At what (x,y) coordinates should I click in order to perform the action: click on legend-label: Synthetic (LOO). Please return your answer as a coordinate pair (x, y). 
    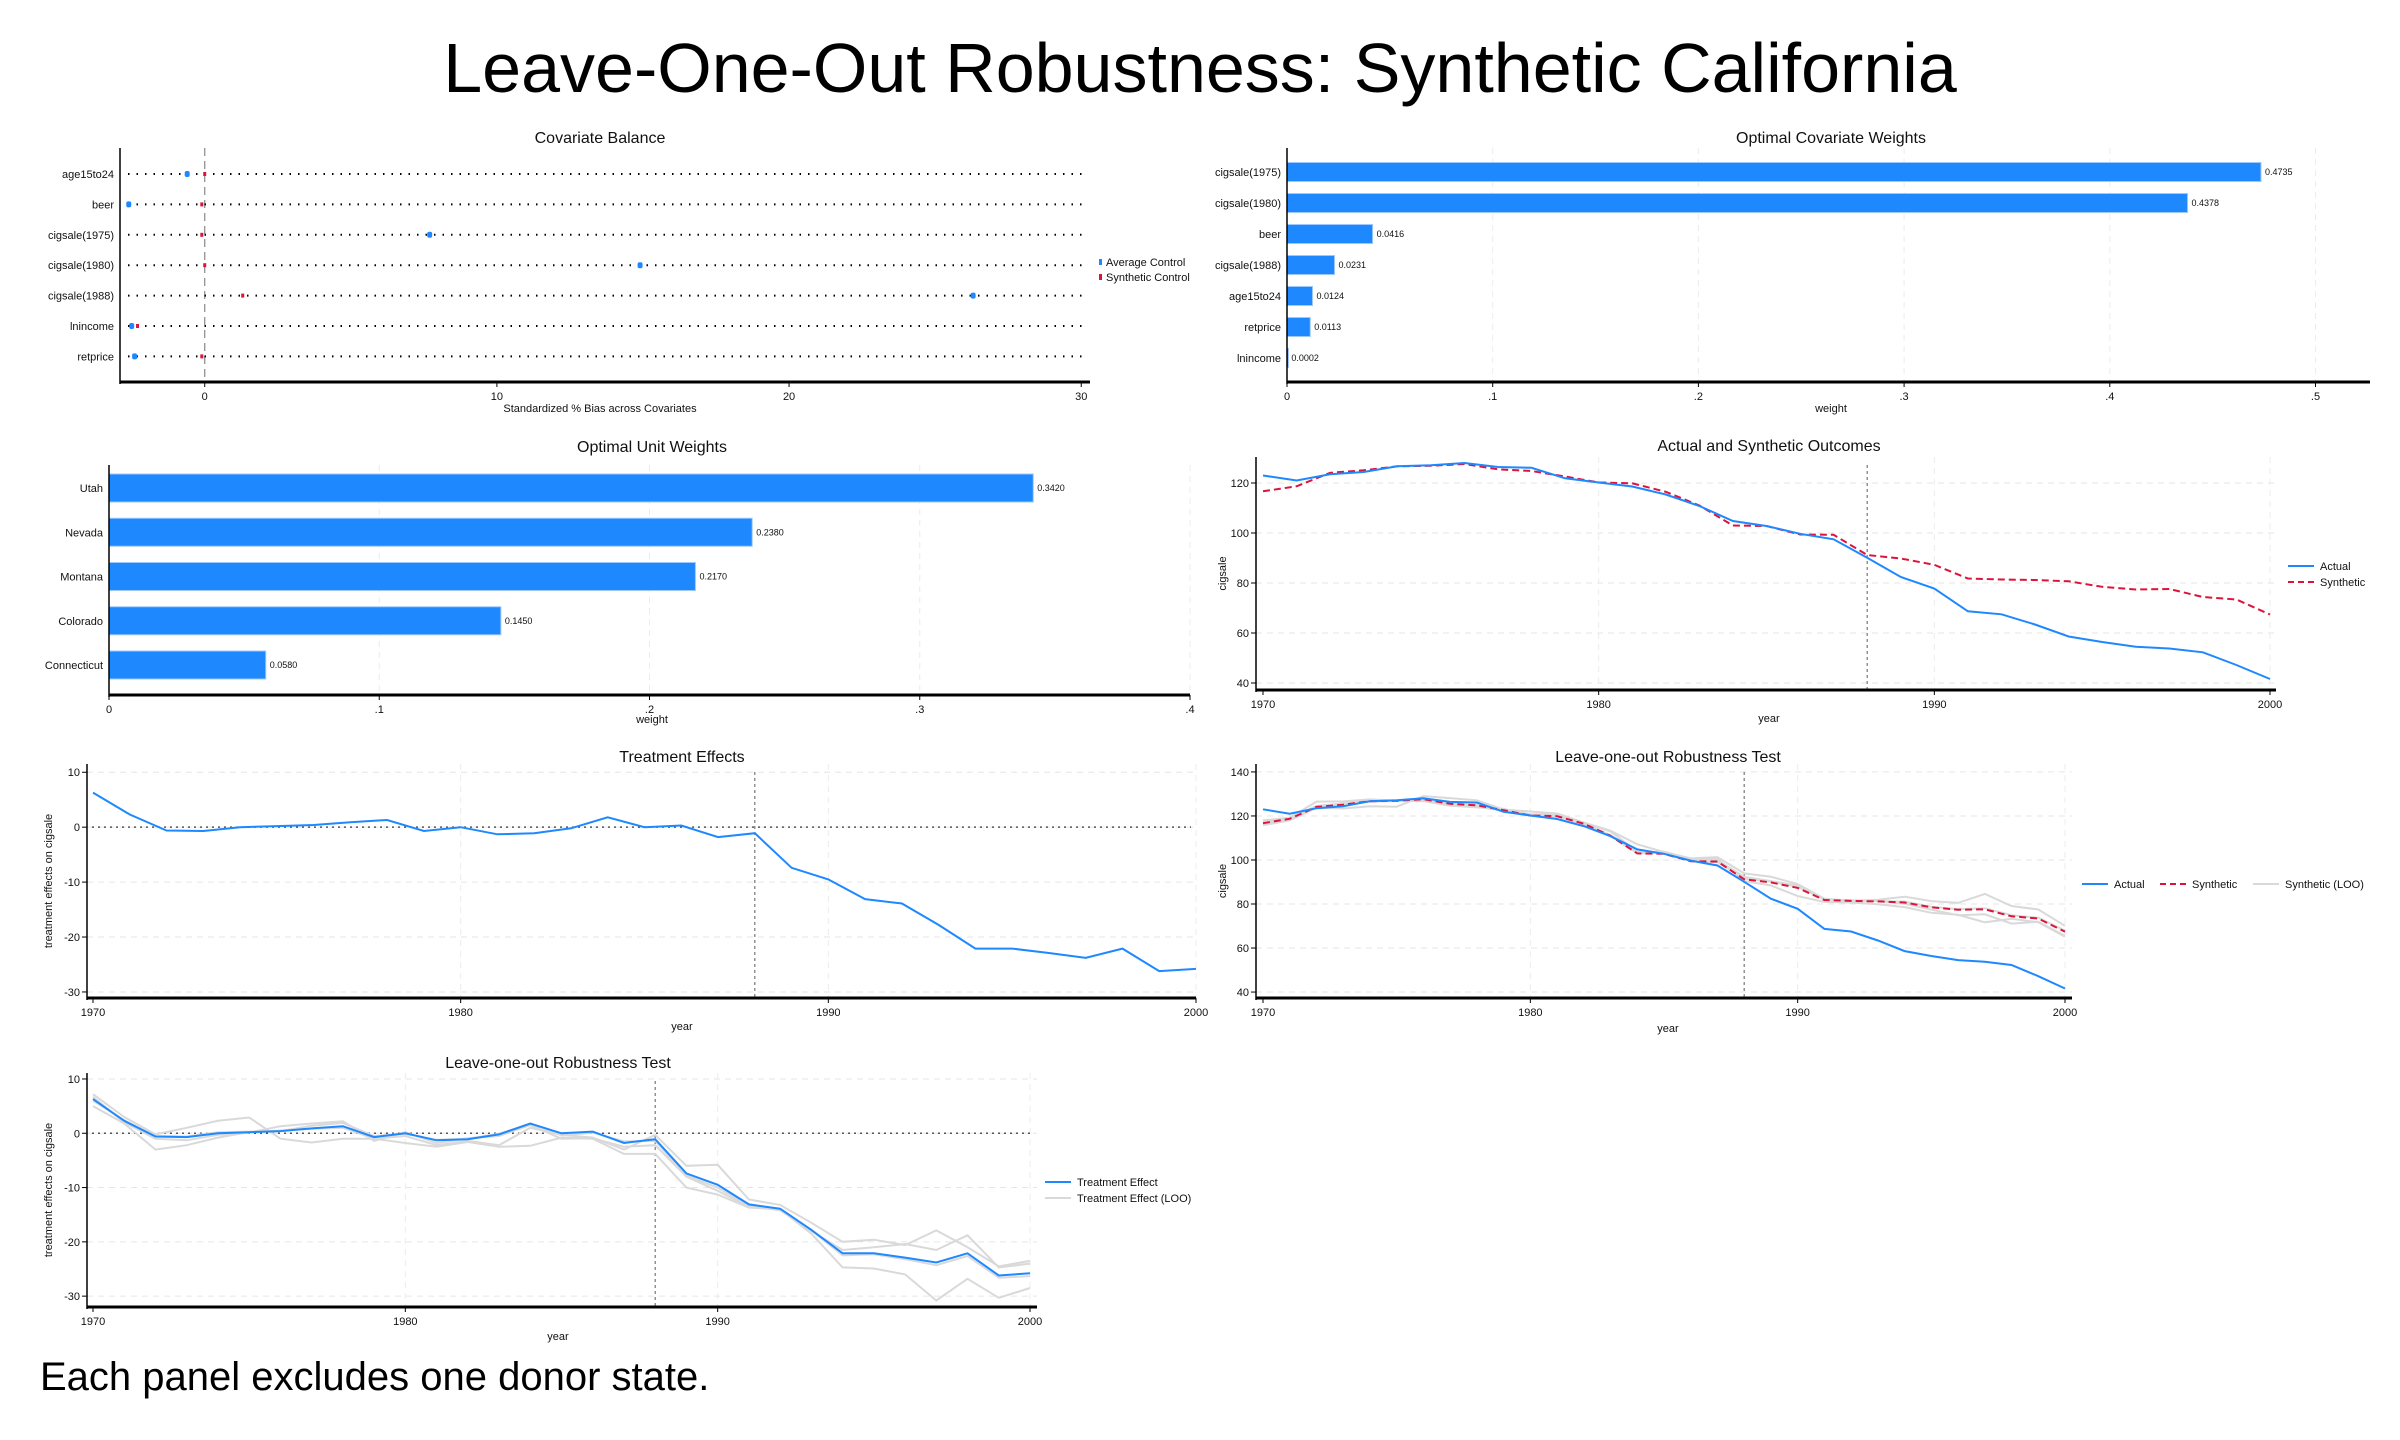
    Looking at the image, I should click on (2324, 885).